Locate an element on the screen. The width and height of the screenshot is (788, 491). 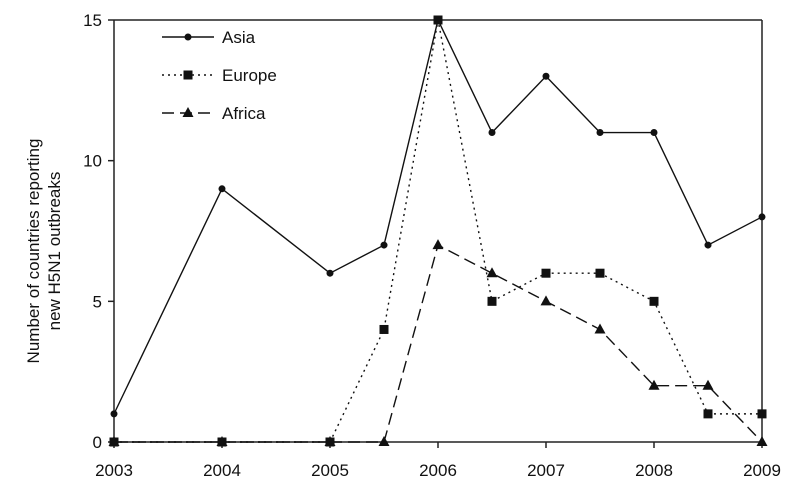
x-tick-label: 2009 is located at coordinates (762, 470).